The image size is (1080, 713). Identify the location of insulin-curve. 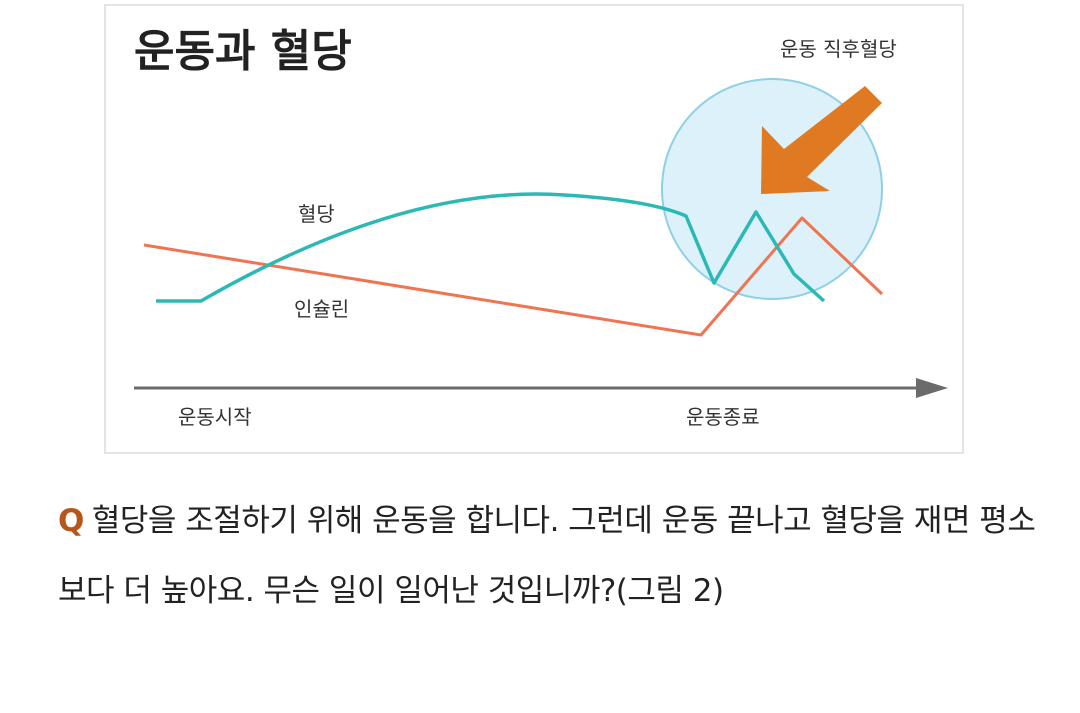
(513, 276).